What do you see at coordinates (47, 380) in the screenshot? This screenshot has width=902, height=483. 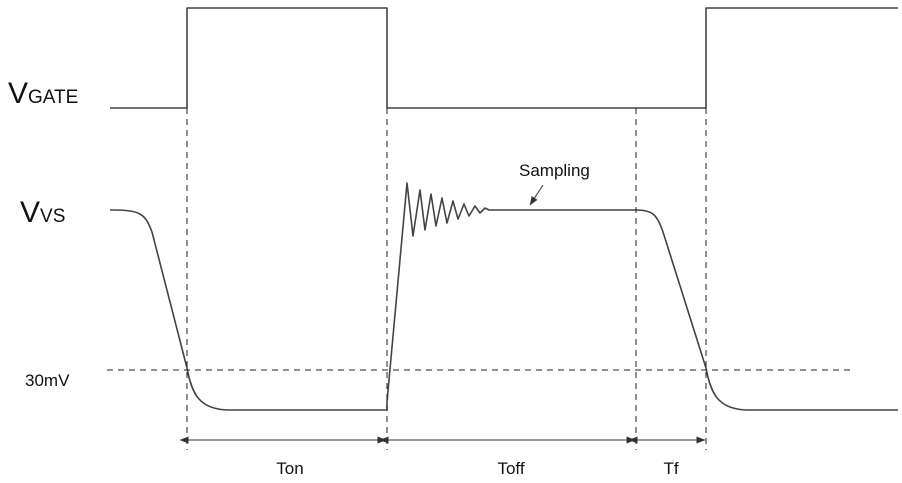 I see `threshold-label: 30mV` at bounding box center [47, 380].